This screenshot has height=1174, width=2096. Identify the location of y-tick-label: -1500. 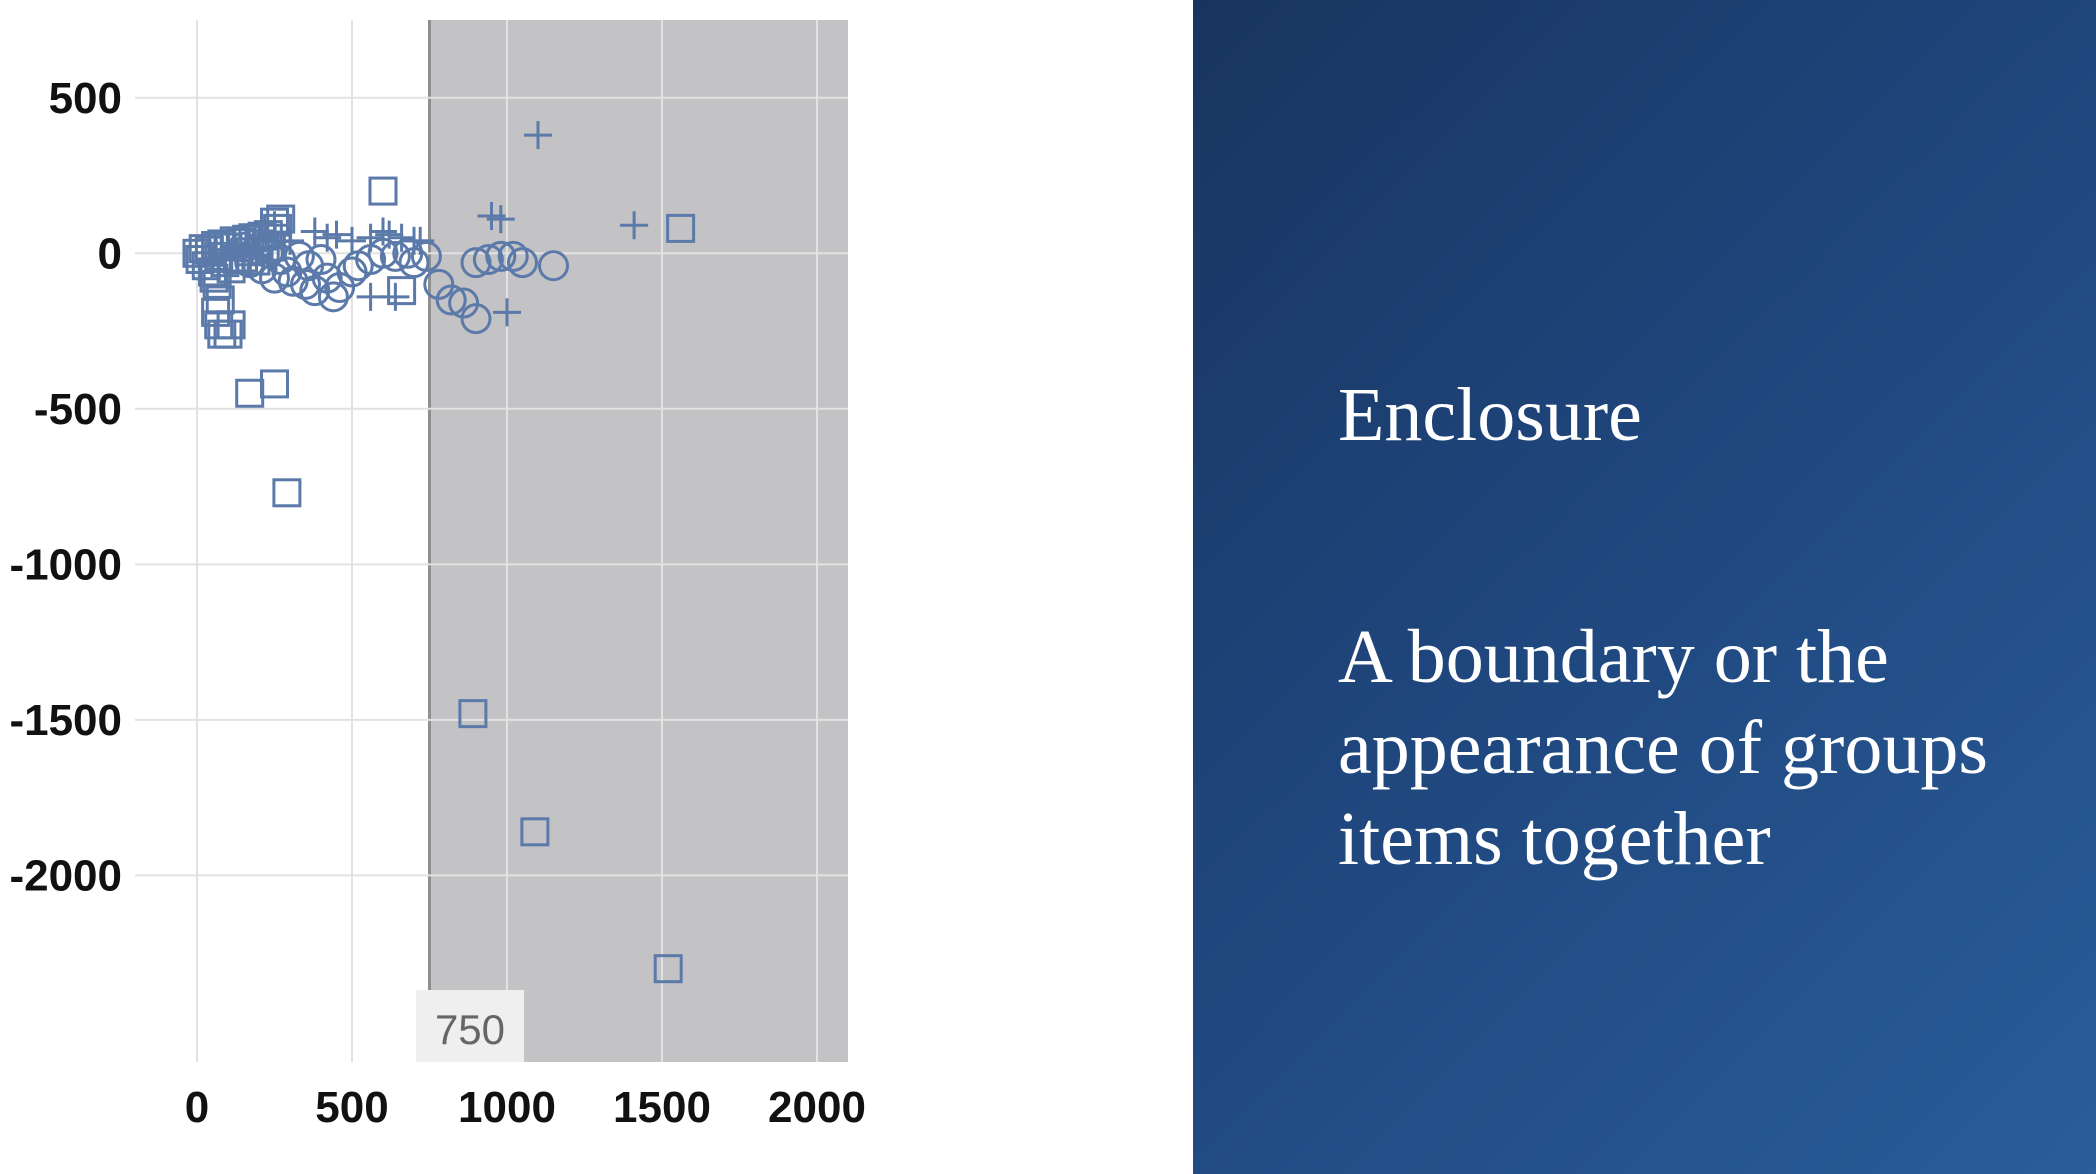
(65, 720).